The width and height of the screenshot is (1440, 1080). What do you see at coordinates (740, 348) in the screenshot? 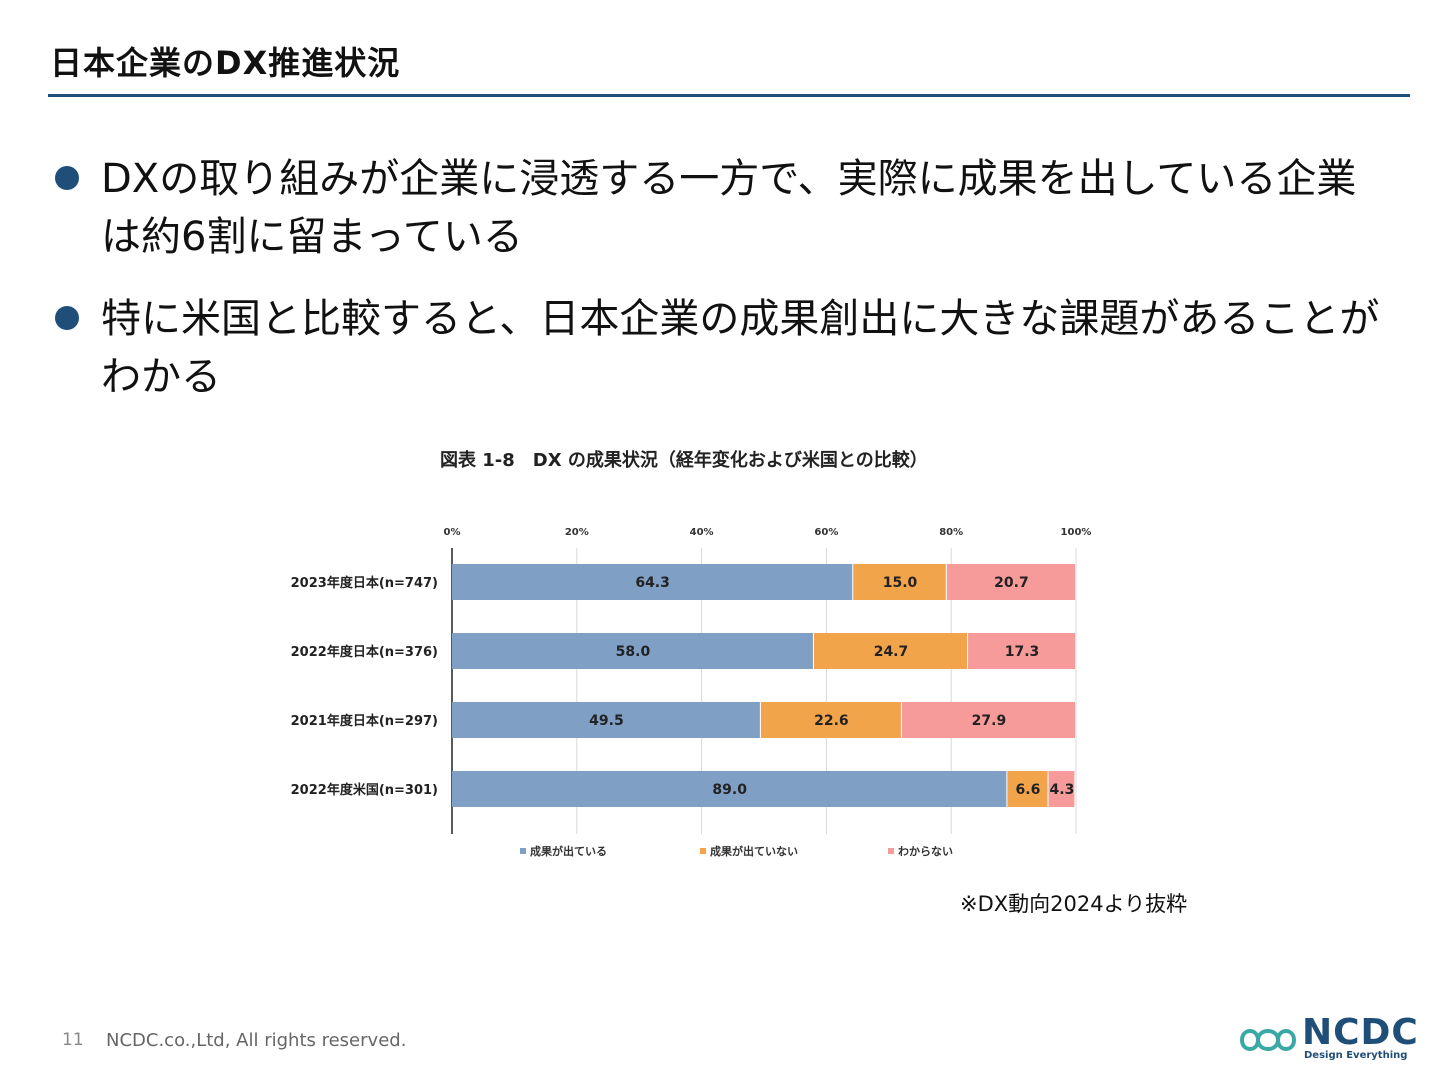
I see `bullet-text: 特に米国と比較すると、日本企業の成果創出に大きな課題があることがわかる` at bounding box center [740, 348].